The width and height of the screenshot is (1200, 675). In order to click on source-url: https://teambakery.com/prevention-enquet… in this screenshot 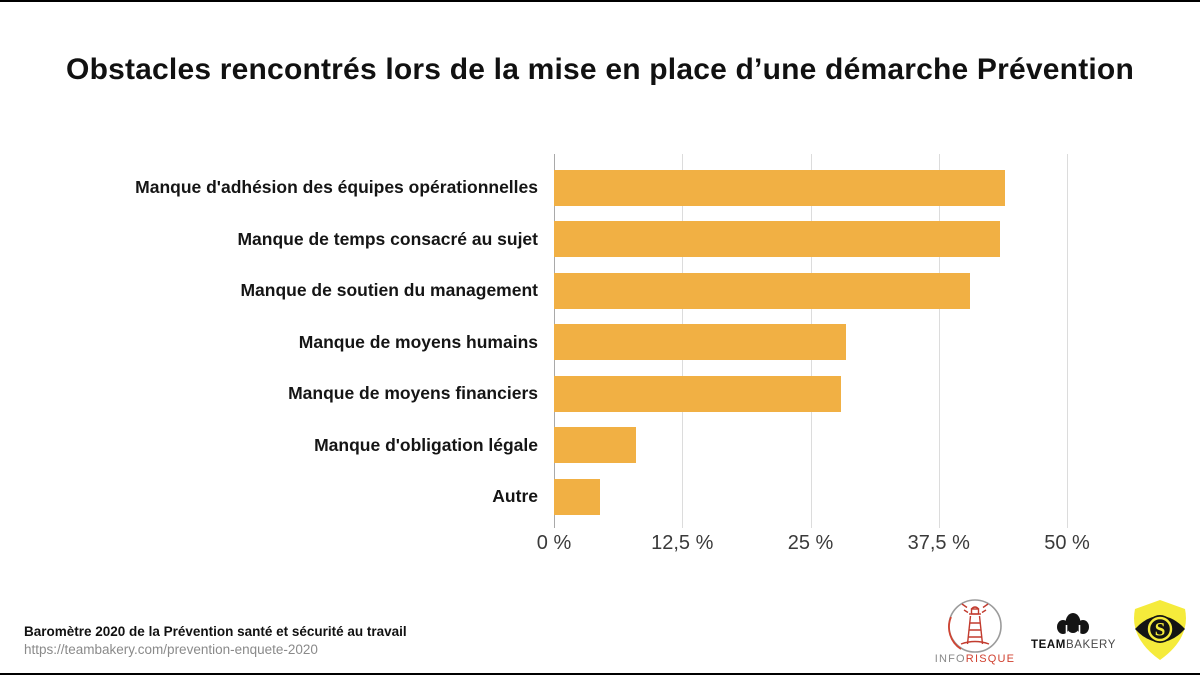, I will do `click(171, 649)`.